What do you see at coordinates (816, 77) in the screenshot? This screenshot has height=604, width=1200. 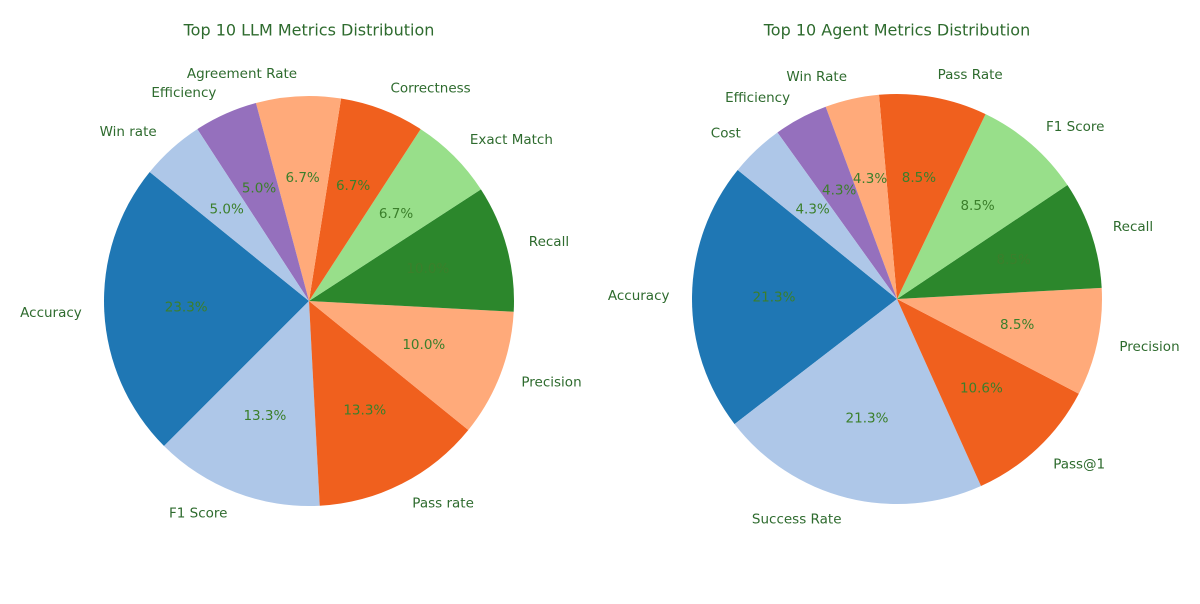 I see `slice-label: Win Rate` at bounding box center [816, 77].